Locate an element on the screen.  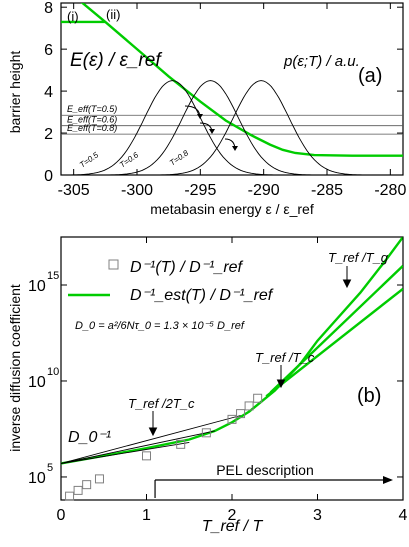
distribution-label: T=0.6 is located at coordinates (129, 160).